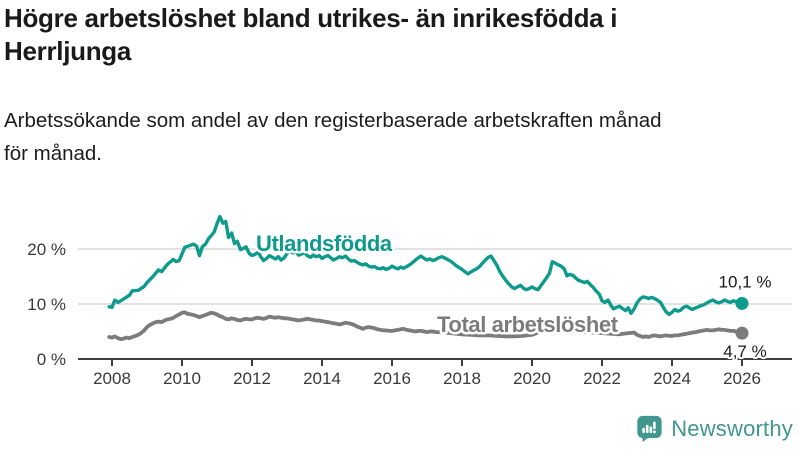 The width and height of the screenshot is (800, 450). I want to click on series-label-total: Total arbetslöshet, so click(528, 324).